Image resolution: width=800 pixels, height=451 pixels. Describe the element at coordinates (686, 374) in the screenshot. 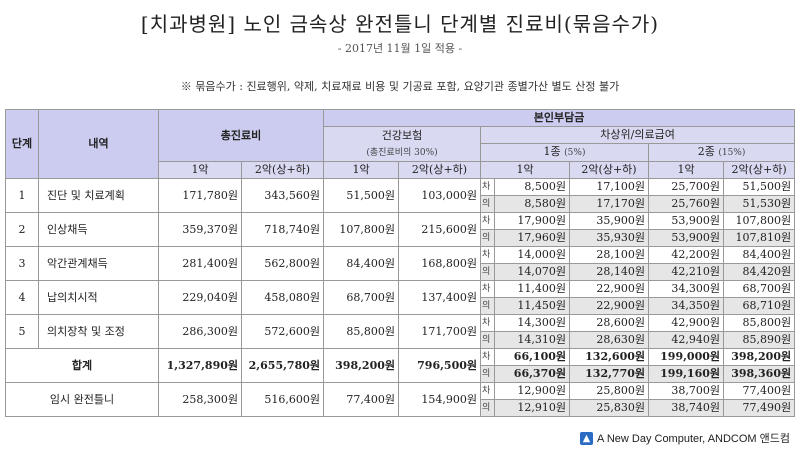

I see `type2-jaw1-value: 199,160원` at that location.